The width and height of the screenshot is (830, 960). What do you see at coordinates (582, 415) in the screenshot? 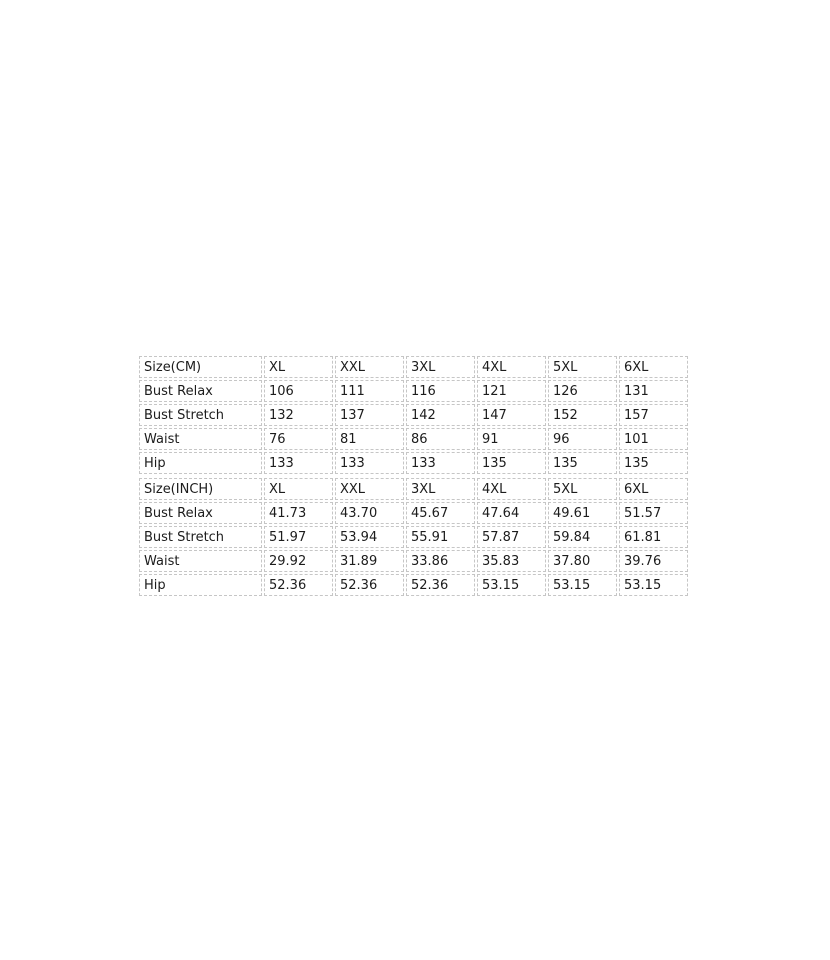
I see `table-cell: 152` at bounding box center [582, 415].